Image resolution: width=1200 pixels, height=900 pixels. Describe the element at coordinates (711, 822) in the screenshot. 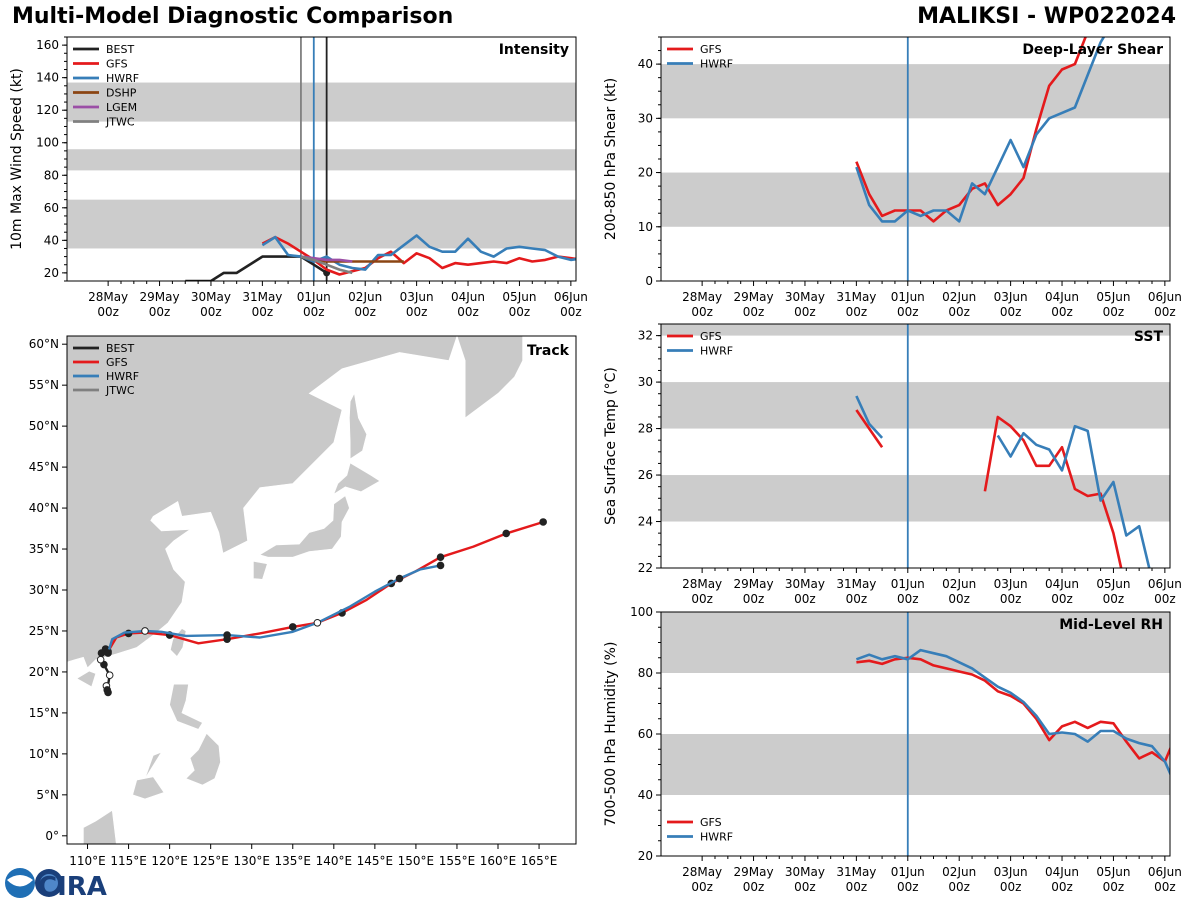

I see `rh-legend-label-gfs: GFS` at that location.